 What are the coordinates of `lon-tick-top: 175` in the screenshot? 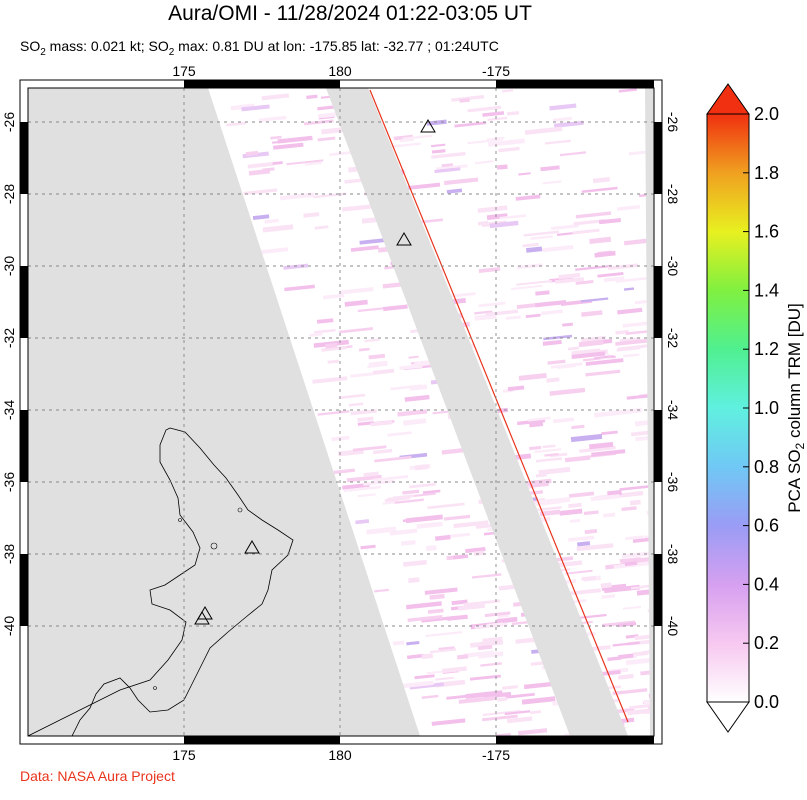 It's located at (184, 71).